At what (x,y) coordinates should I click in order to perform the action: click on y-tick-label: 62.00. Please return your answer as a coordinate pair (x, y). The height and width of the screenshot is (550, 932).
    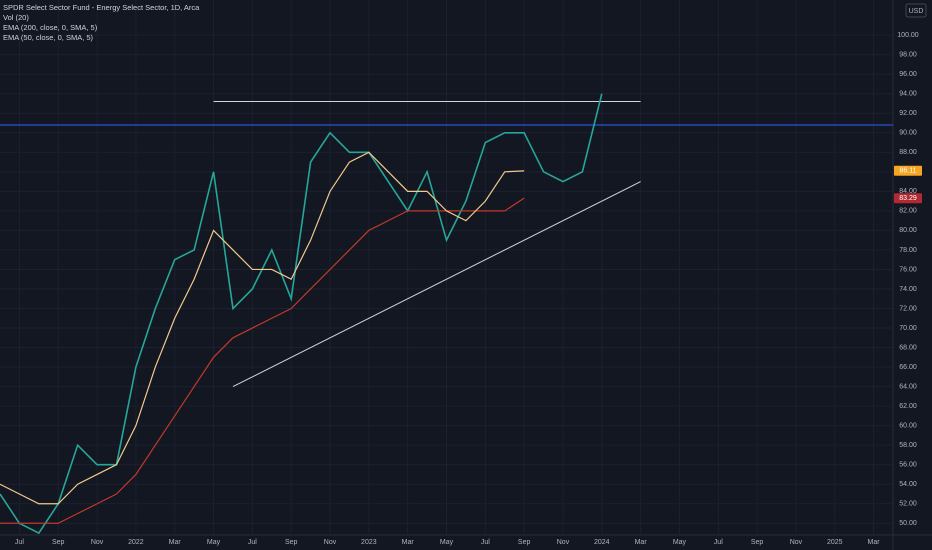
    Looking at the image, I should click on (908, 406).